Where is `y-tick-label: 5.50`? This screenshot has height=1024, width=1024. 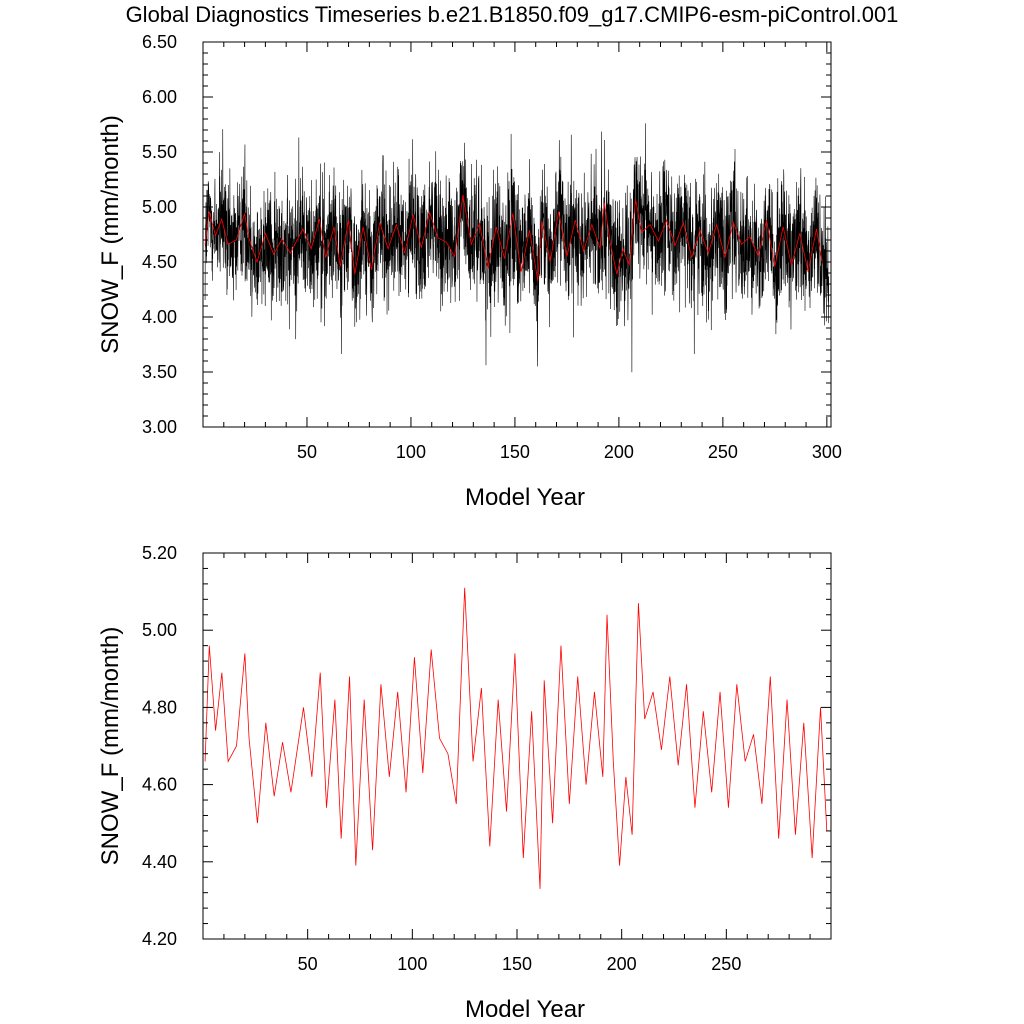
y-tick-label: 5.50 is located at coordinates (159, 152).